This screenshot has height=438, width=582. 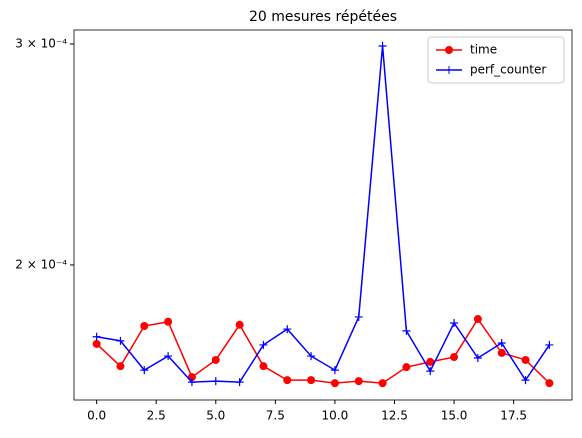 I want to click on x-tick-label: 10.0, so click(x=335, y=416).